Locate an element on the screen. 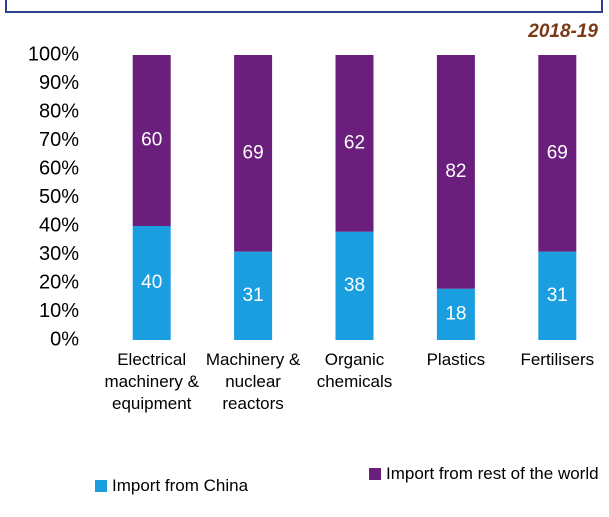  x-tick-label: Organic chemicals is located at coordinates (354, 370).